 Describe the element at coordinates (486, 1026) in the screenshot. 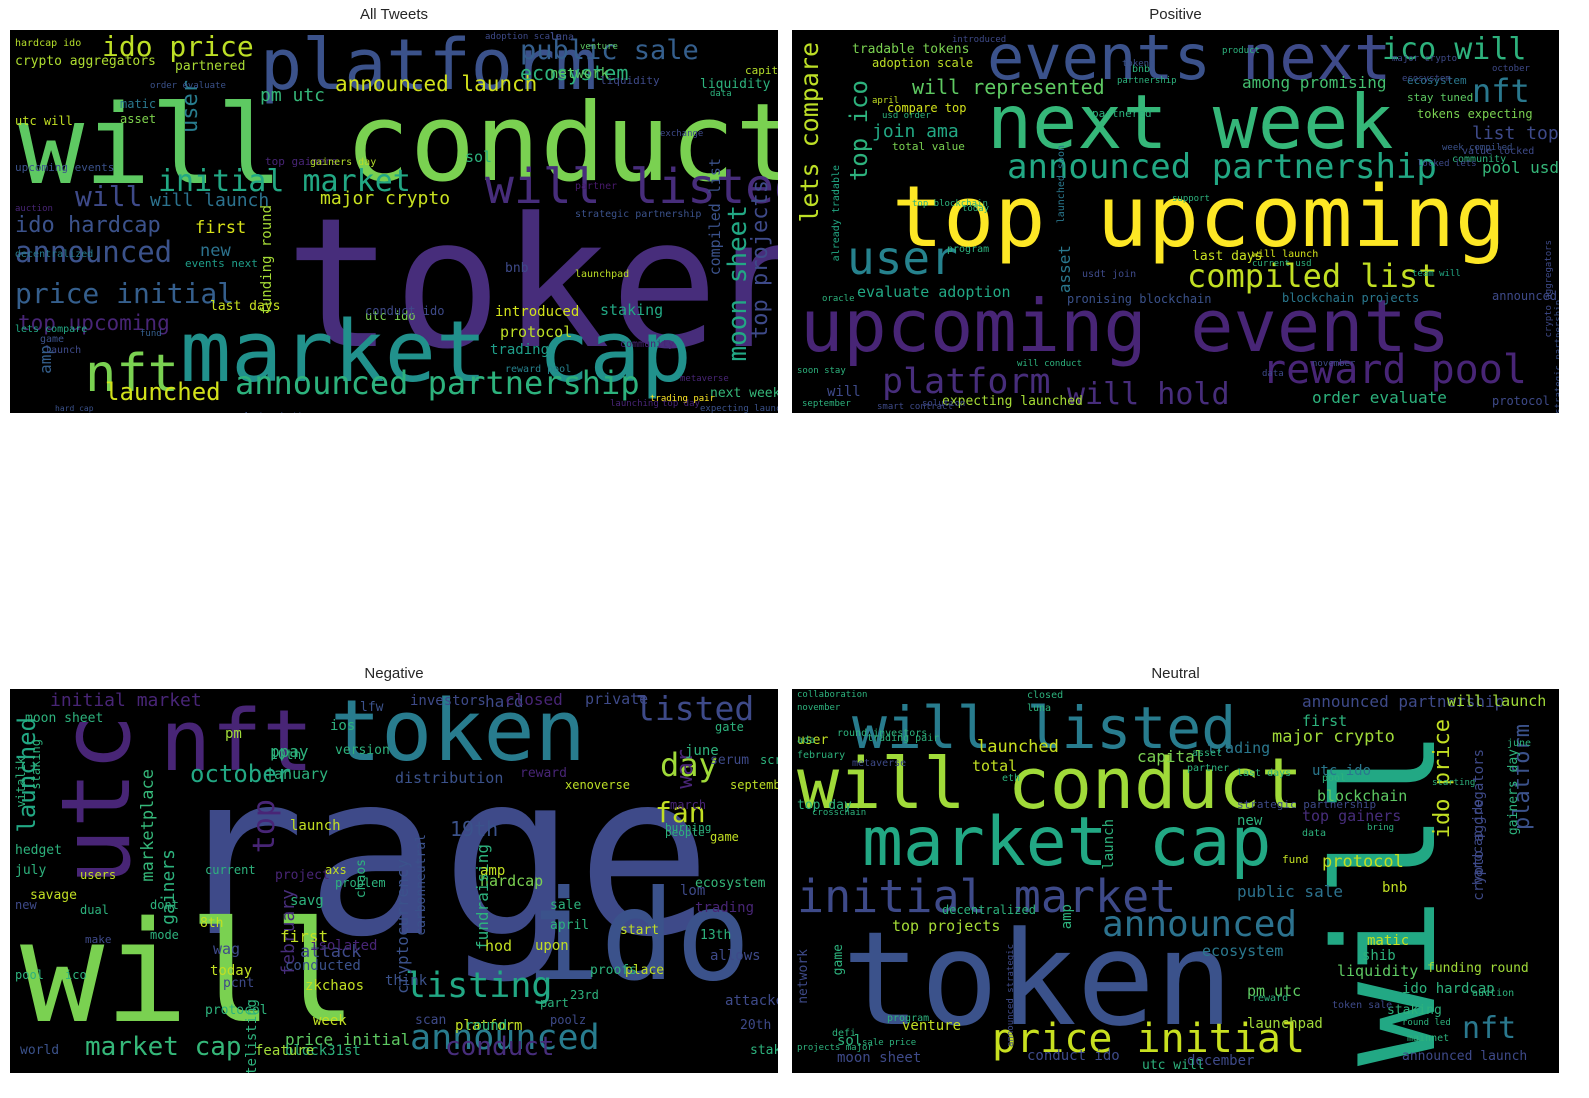

I see `cloud-word: round` at that location.